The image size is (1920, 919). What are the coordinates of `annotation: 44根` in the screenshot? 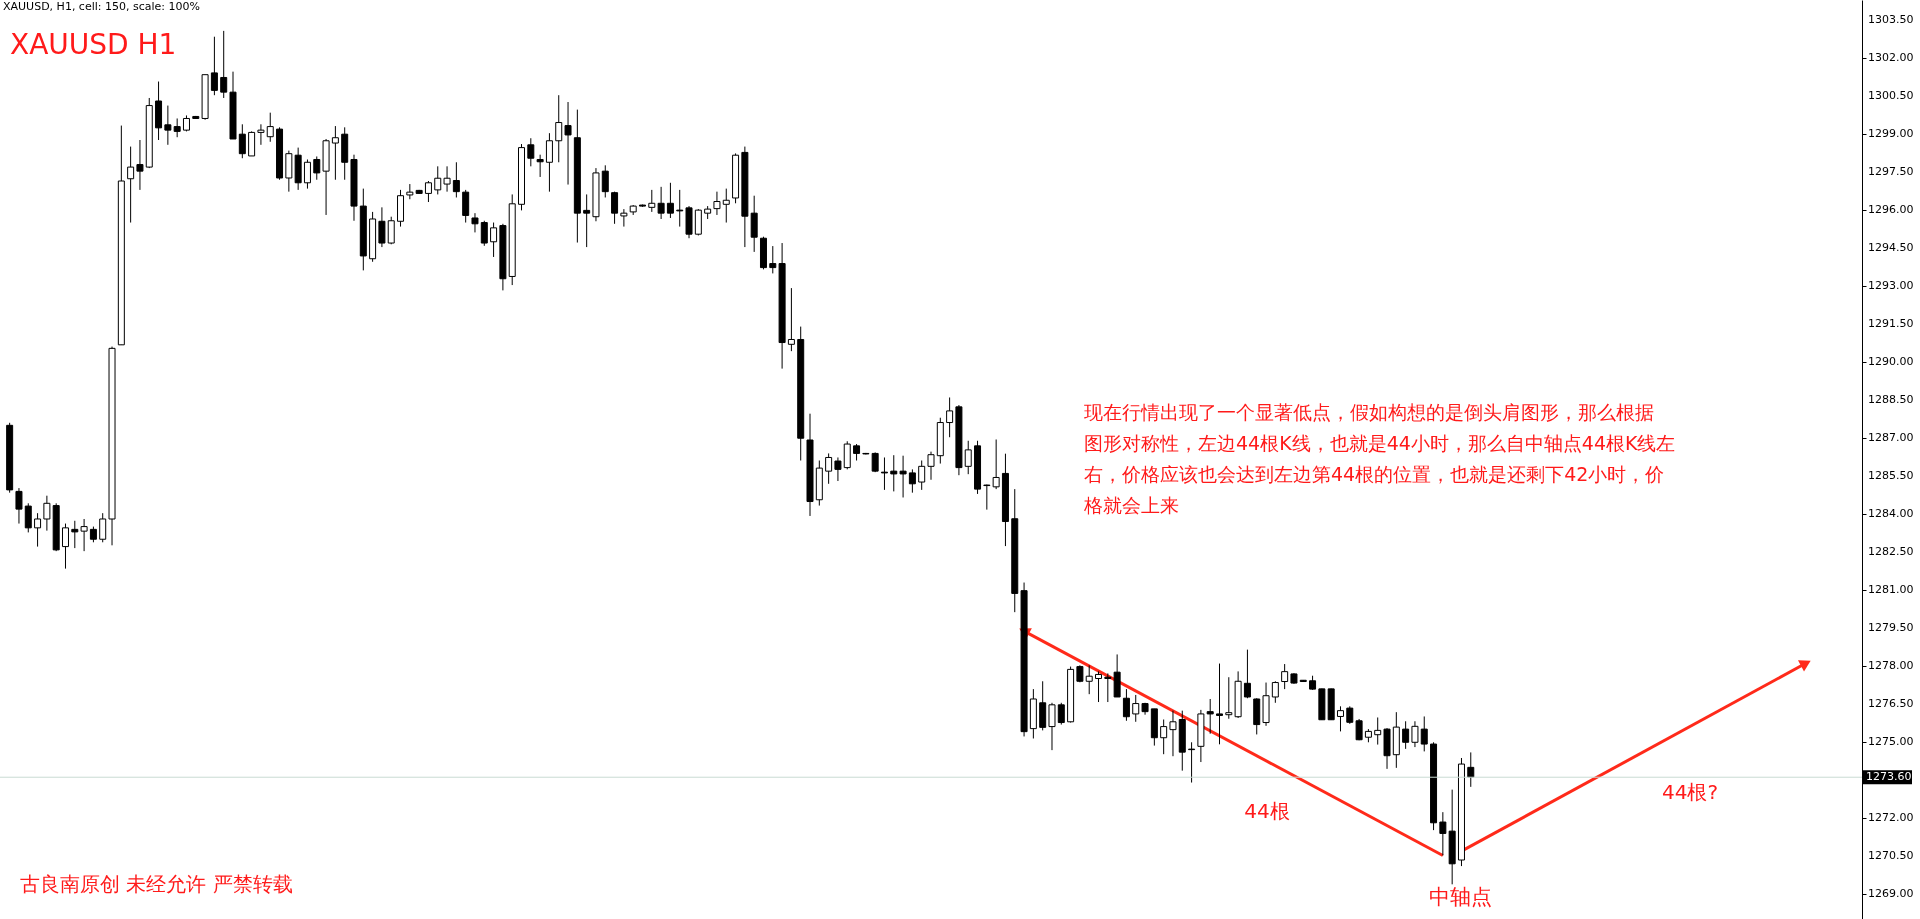 It's located at (1267, 811).